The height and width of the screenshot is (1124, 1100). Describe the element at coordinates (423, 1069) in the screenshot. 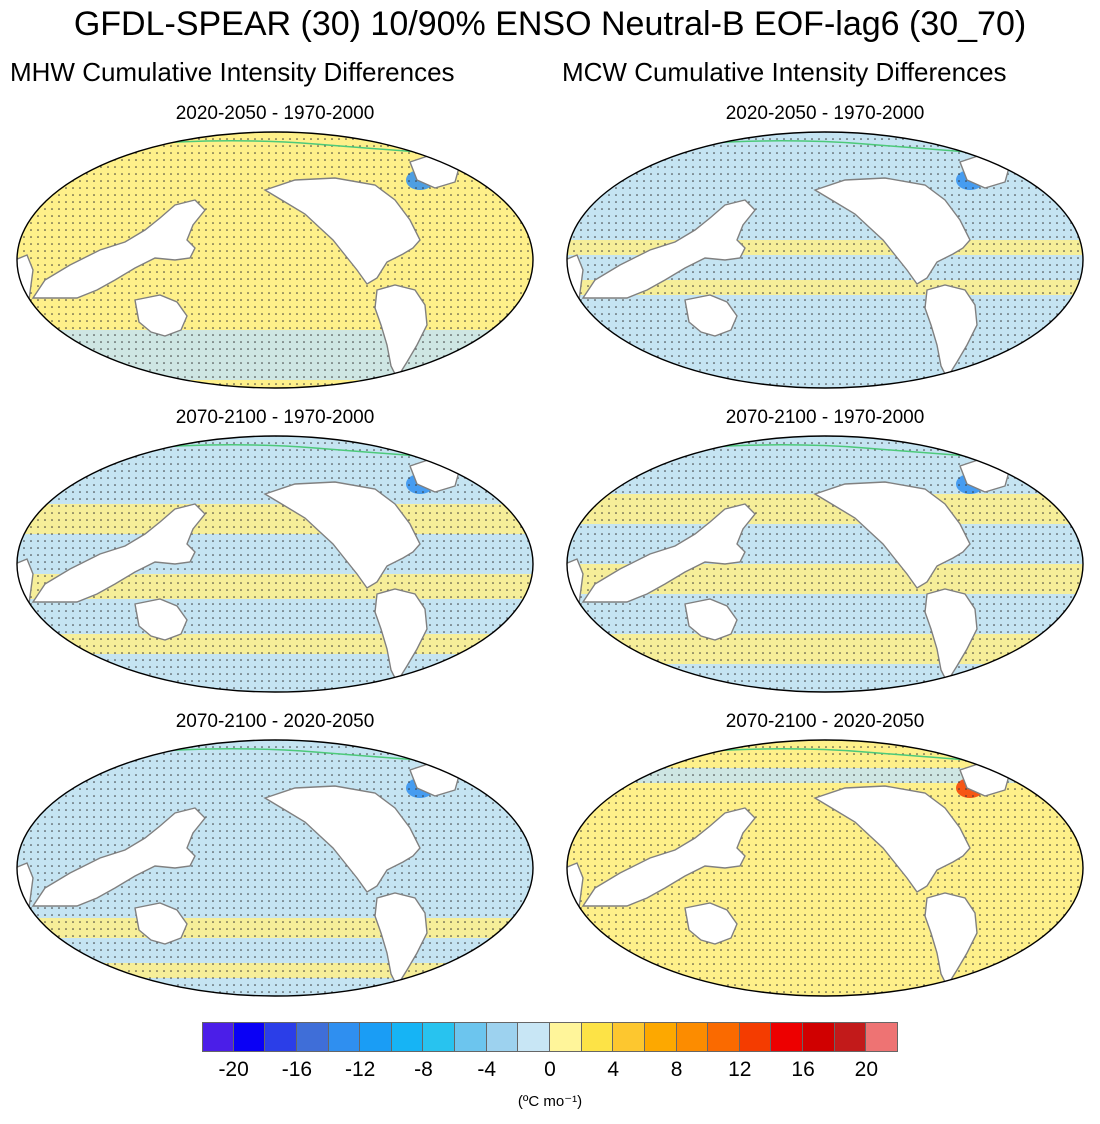

I see `colorbar-tick-label: -8` at that location.